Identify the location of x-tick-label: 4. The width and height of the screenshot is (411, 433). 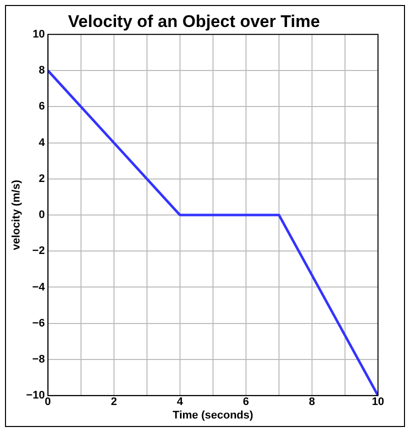
(180, 402).